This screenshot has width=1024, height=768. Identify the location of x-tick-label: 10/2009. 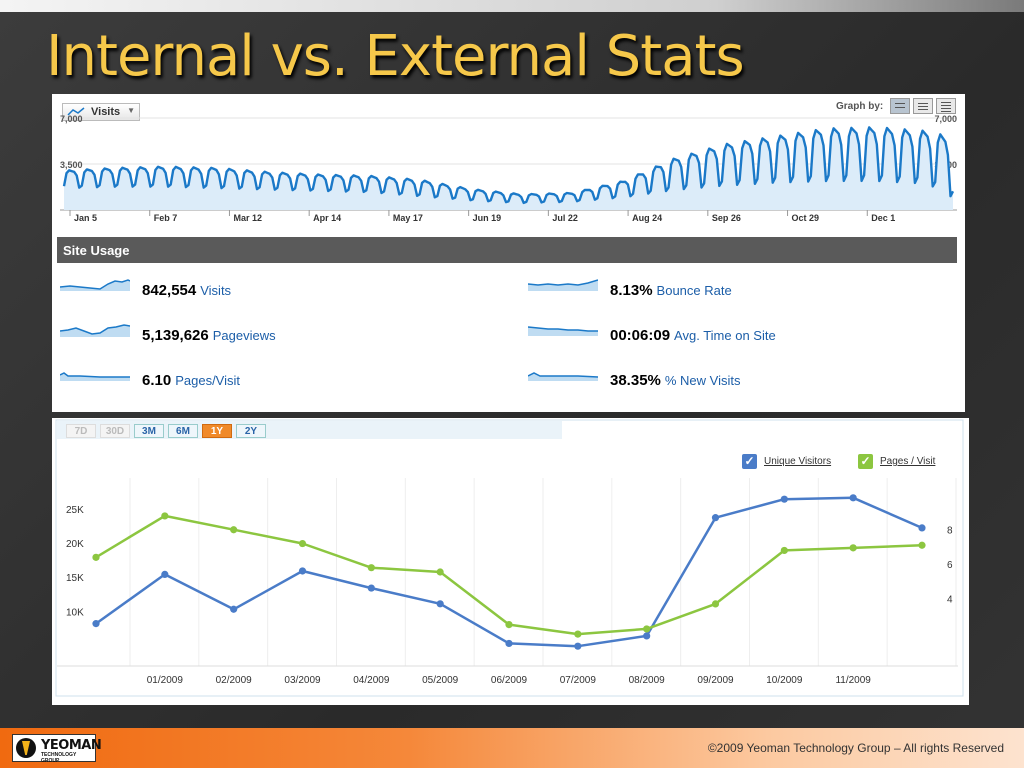
(784, 680).